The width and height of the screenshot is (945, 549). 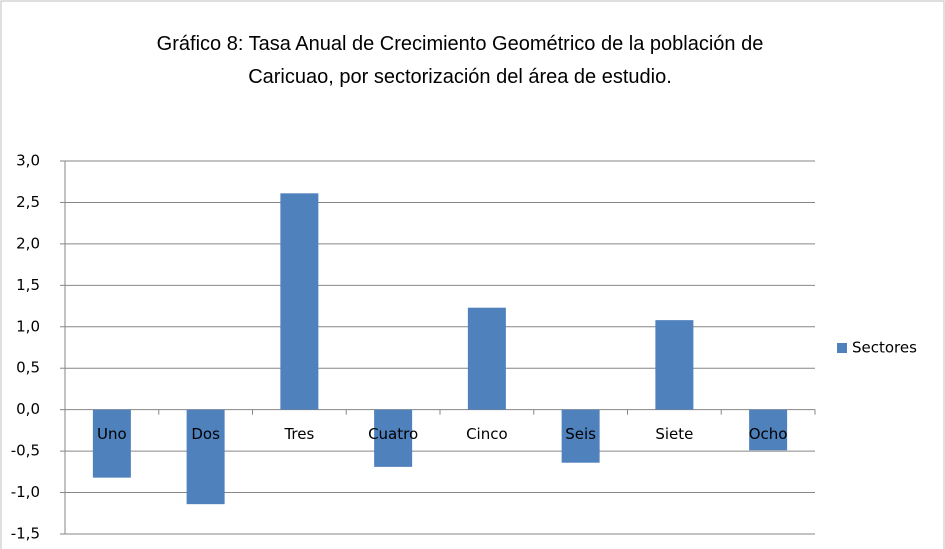 What do you see at coordinates (393, 434) in the screenshot?
I see `x-tick-label: Cuatro` at bounding box center [393, 434].